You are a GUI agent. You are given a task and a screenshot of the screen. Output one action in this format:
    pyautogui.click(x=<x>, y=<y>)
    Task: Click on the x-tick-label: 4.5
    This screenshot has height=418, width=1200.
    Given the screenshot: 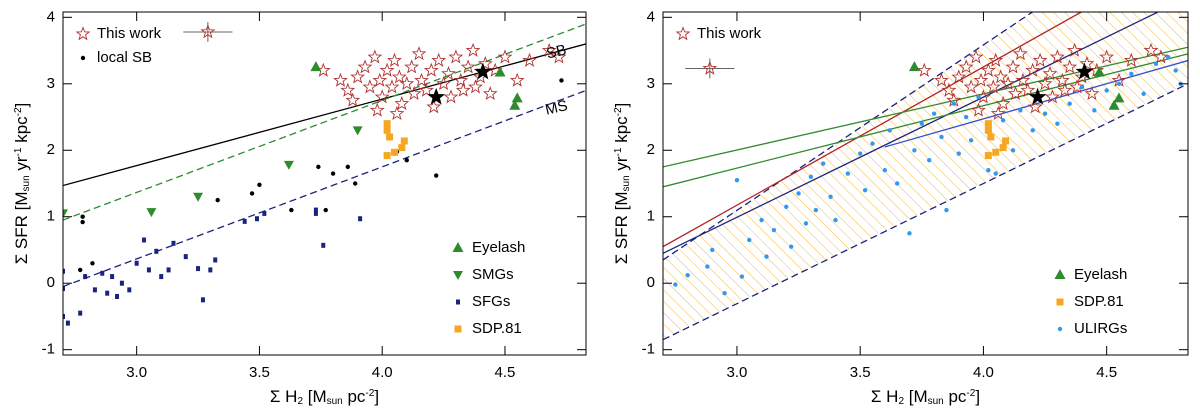 What is the action you would take?
    pyautogui.click(x=1106, y=372)
    